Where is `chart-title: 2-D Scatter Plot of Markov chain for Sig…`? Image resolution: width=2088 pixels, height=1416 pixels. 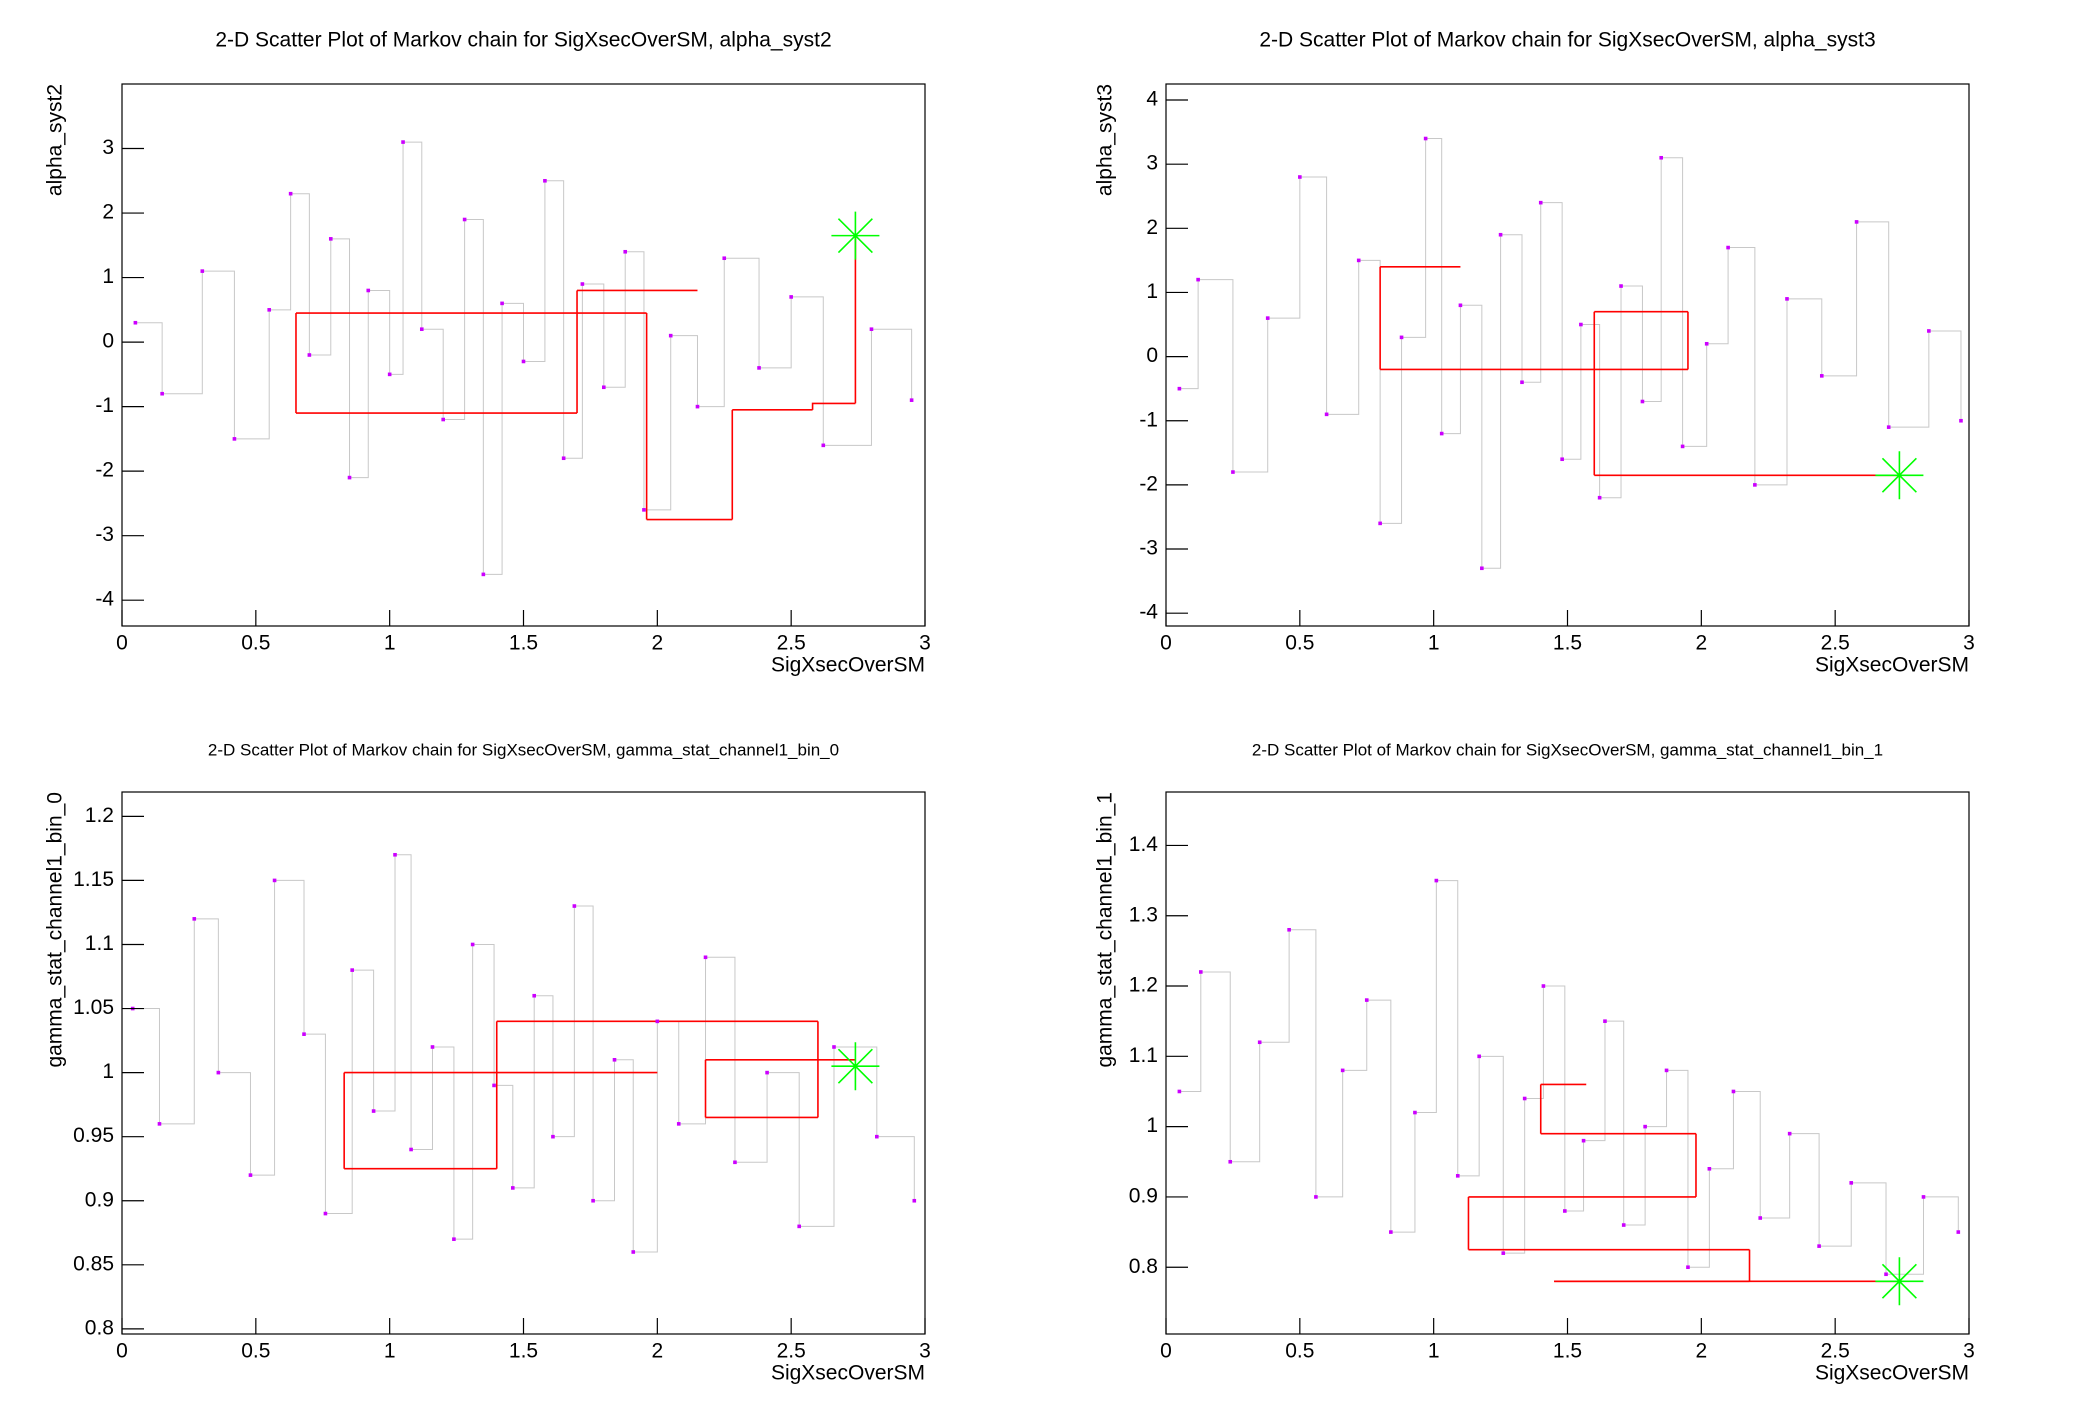
chart-title: 2-D Scatter Plot of Markov chain for Sig… is located at coordinates (523, 749).